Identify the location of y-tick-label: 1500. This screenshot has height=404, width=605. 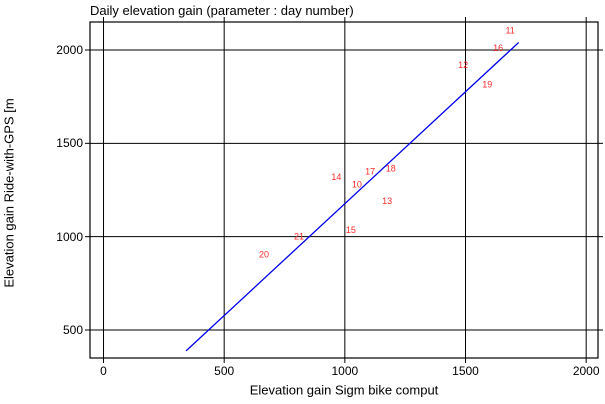
(69, 143).